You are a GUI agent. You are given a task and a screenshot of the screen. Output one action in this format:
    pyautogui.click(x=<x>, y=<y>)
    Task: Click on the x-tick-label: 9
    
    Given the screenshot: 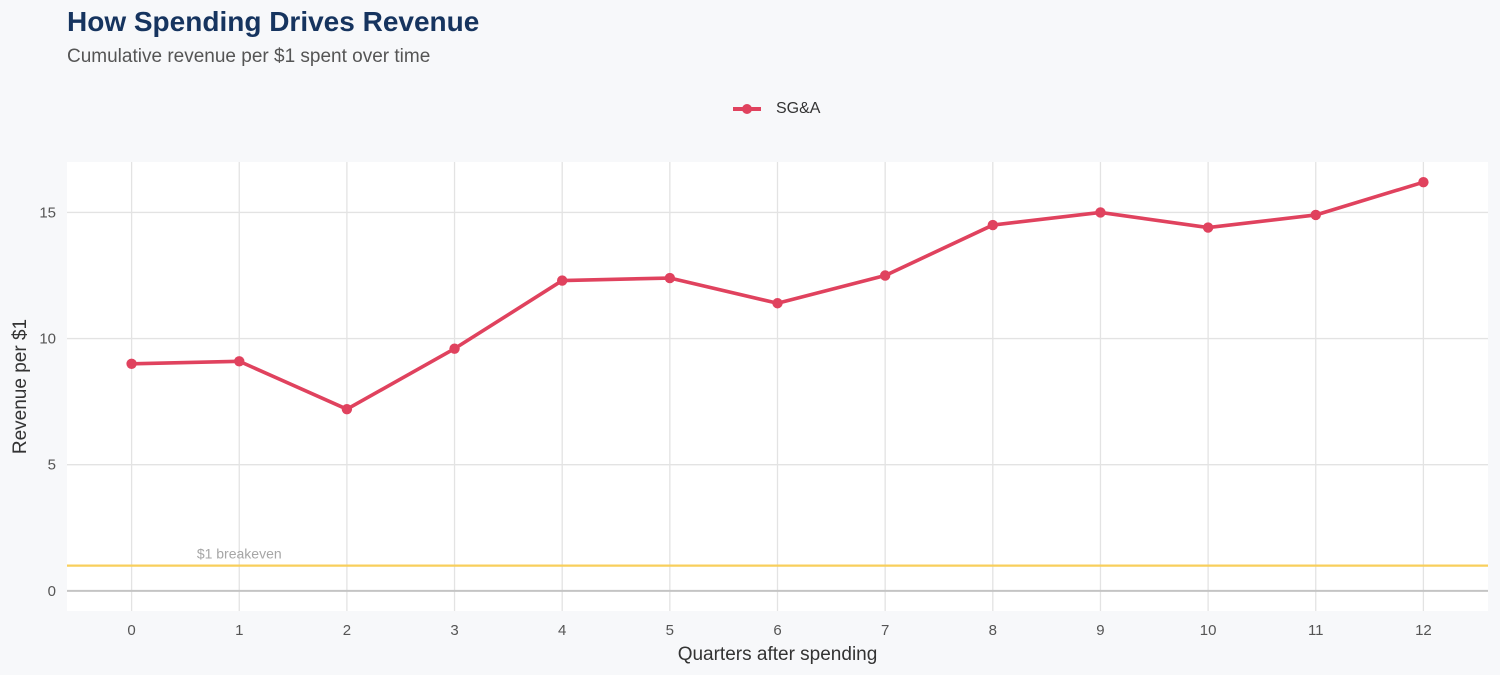 What is the action you would take?
    pyautogui.click(x=1100, y=630)
    